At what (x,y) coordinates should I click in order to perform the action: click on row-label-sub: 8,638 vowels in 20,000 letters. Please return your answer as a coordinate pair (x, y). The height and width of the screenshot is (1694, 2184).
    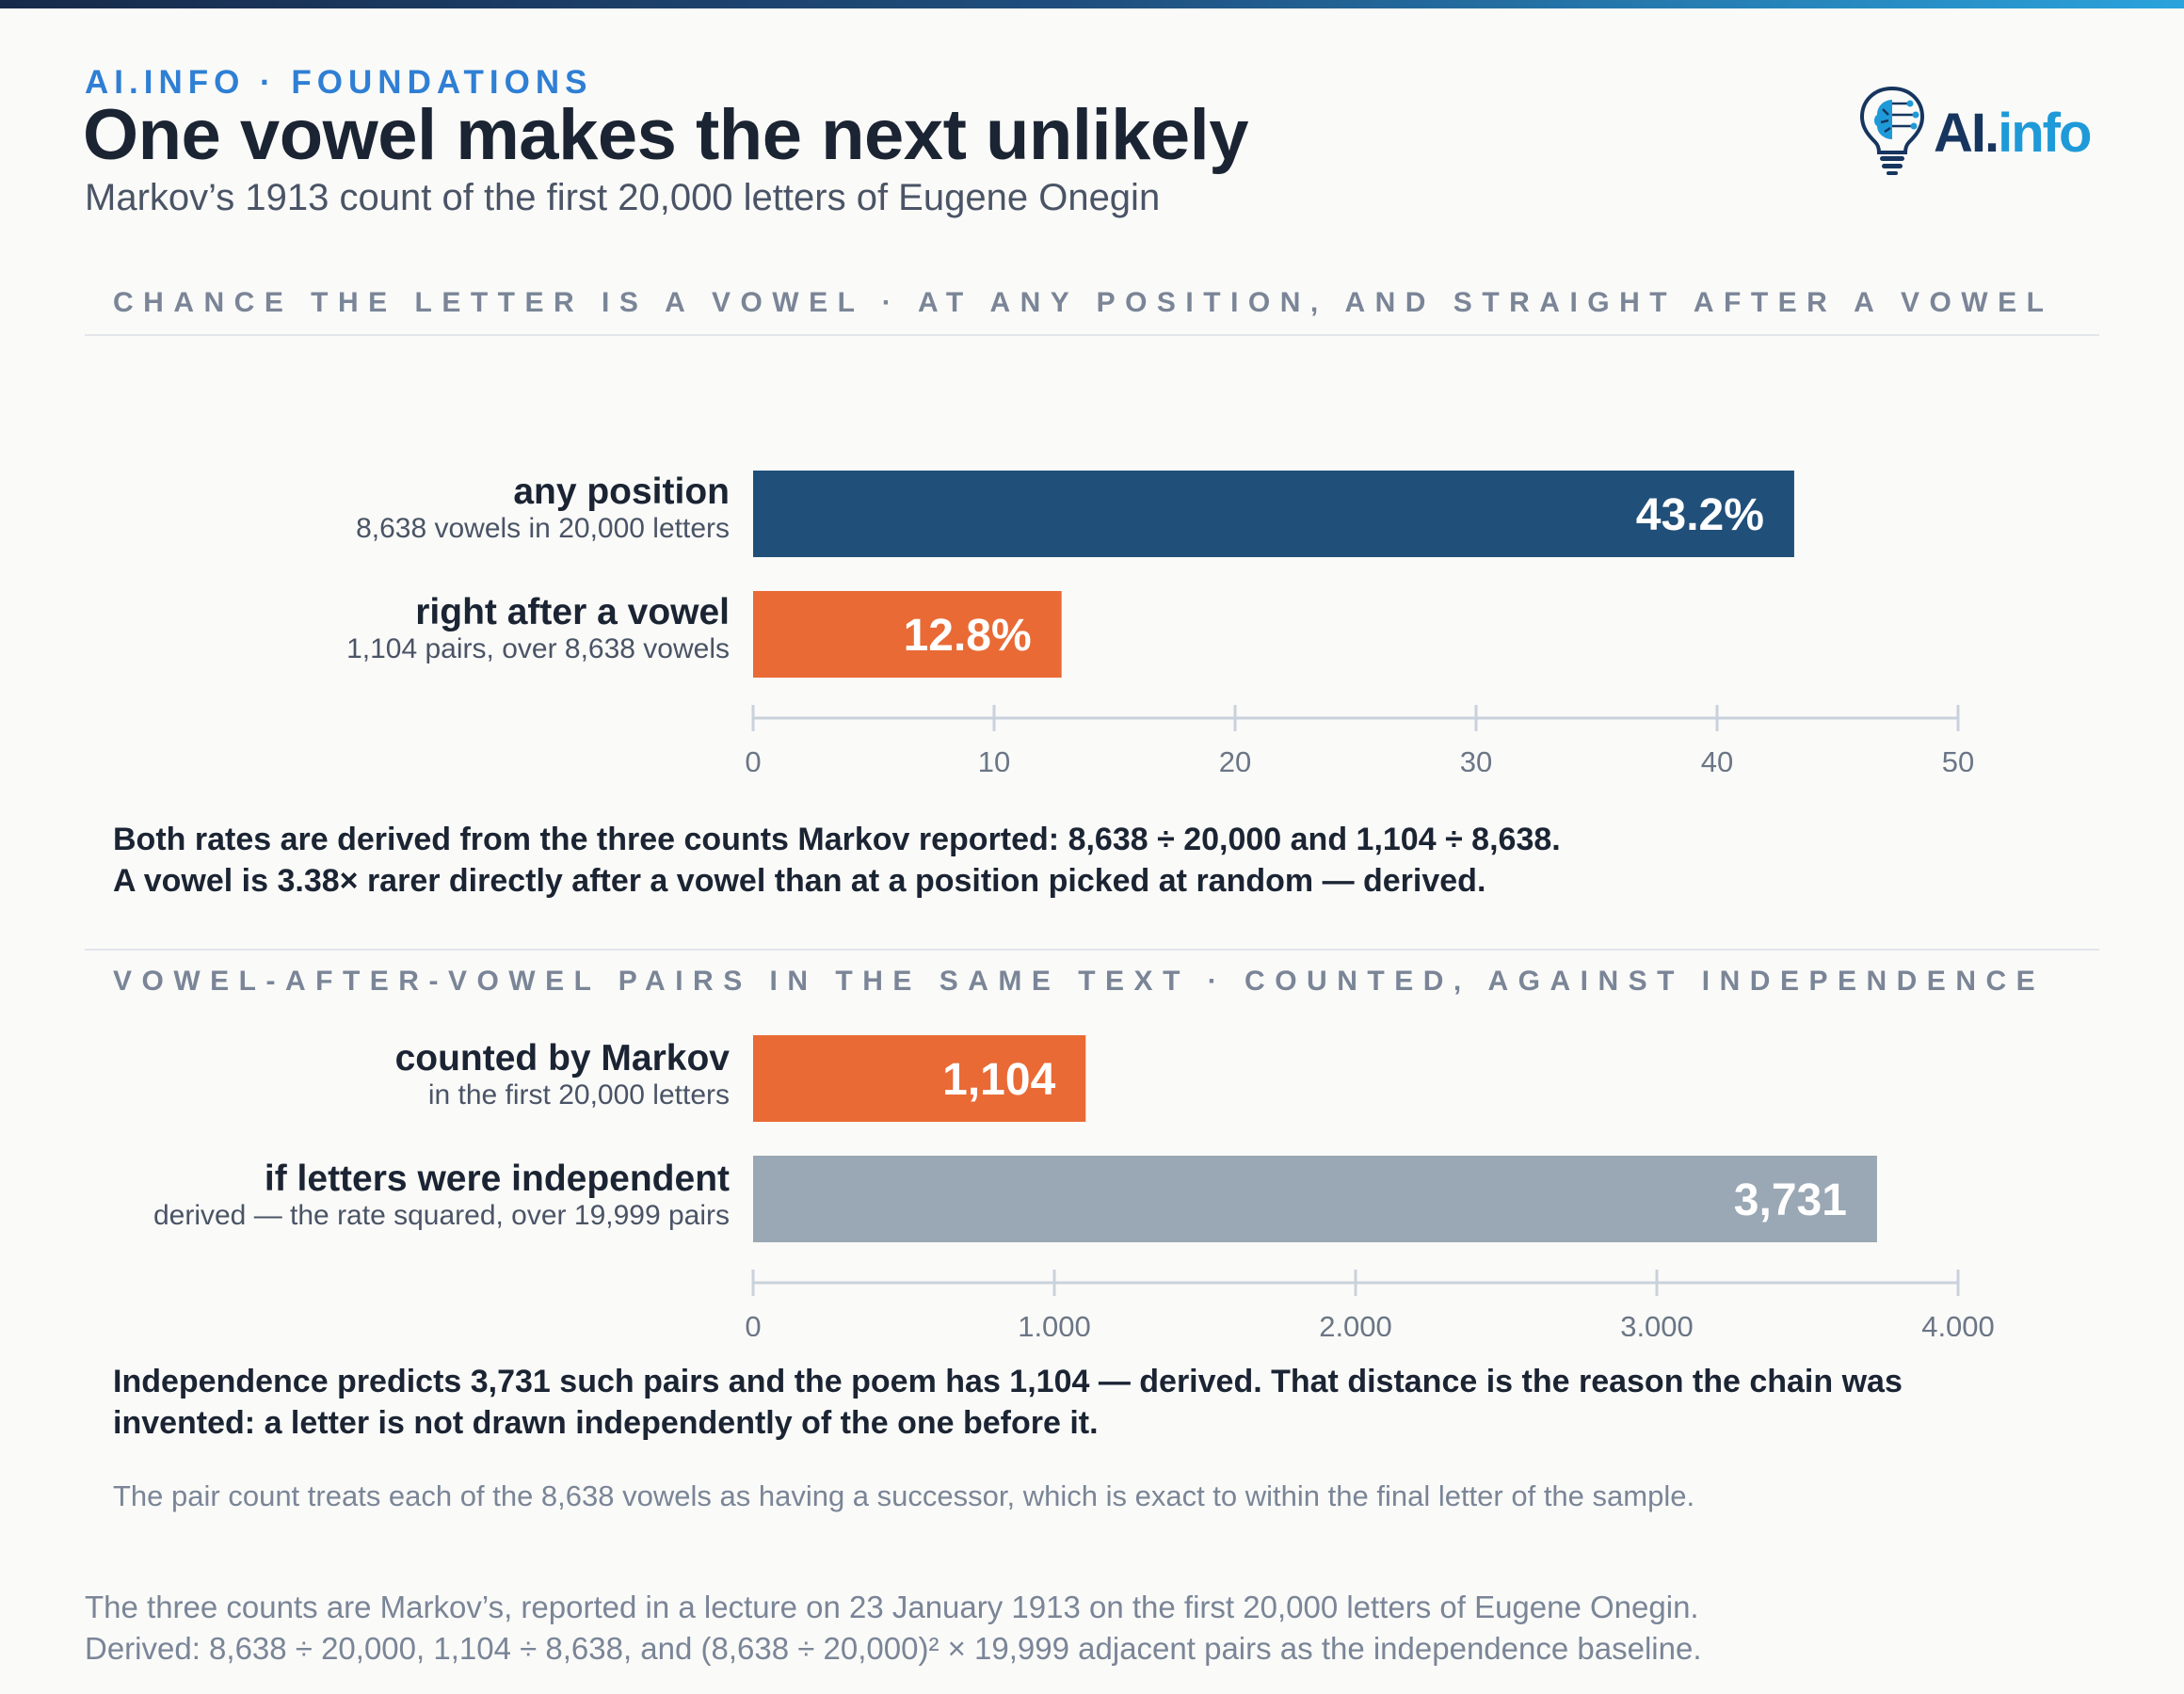
    Looking at the image, I should click on (543, 528).